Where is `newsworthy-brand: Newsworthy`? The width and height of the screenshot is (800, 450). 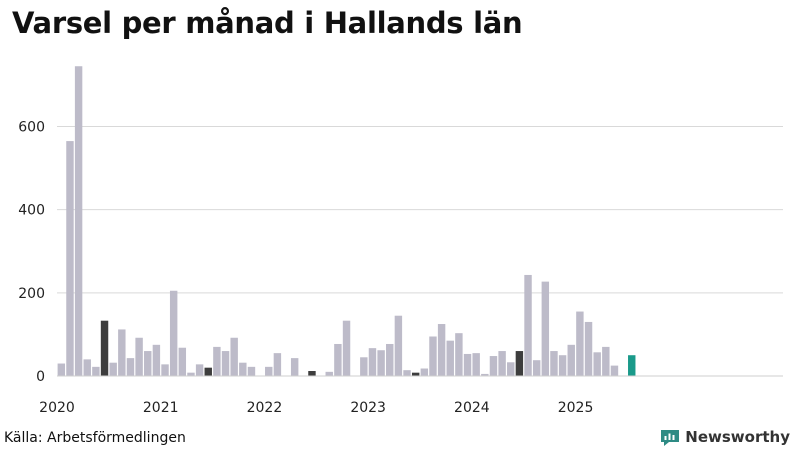 newsworthy-brand: Newsworthy is located at coordinates (725, 437).